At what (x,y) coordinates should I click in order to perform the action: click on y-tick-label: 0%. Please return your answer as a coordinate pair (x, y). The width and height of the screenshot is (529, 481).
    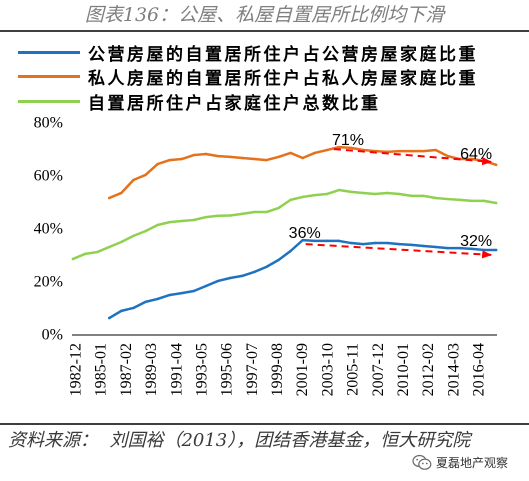
    Looking at the image, I should click on (52, 335).